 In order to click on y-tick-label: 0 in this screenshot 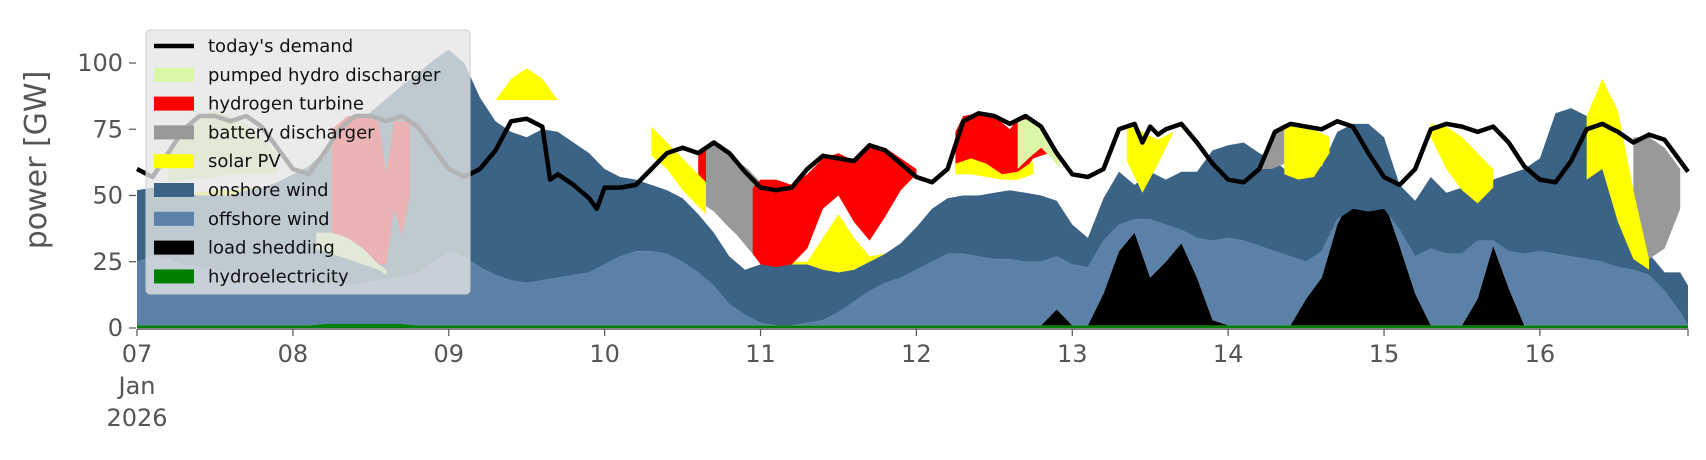, I will do `click(115, 328)`.